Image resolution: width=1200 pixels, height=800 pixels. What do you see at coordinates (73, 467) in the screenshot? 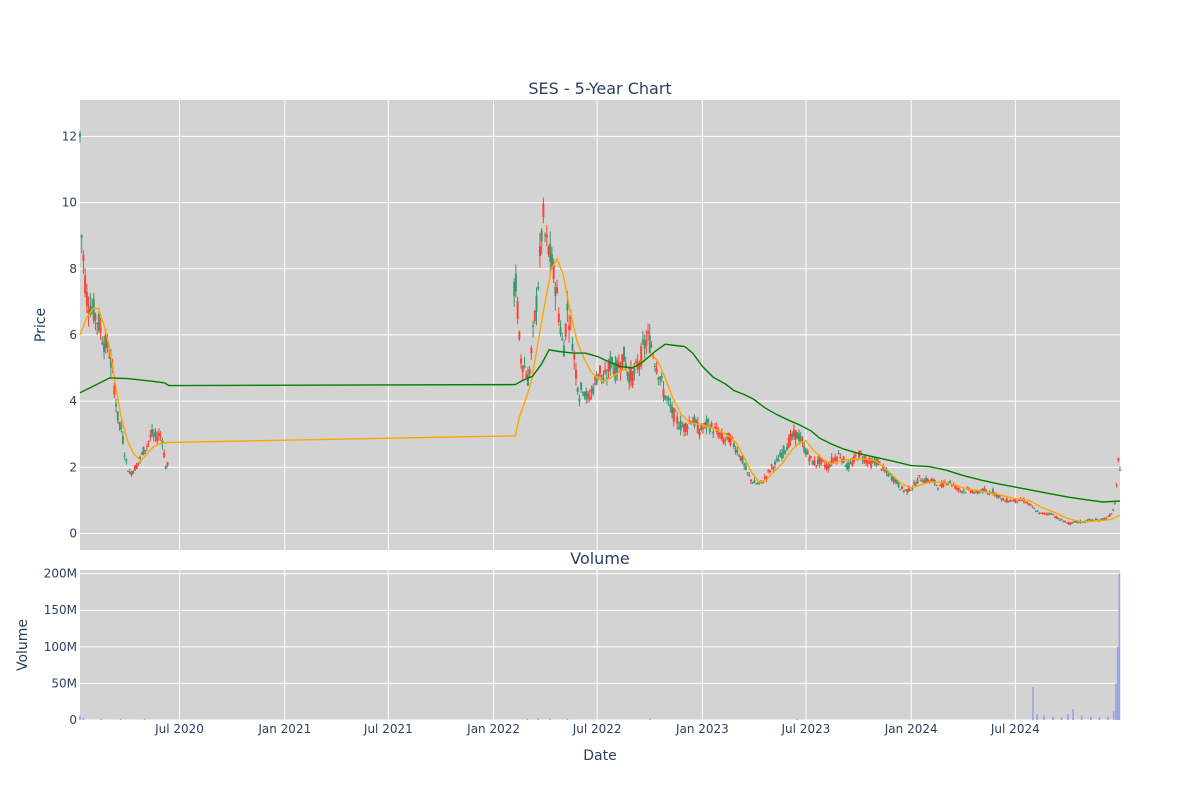
I see `price-y-tick-label: 2` at bounding box center [73, 467].